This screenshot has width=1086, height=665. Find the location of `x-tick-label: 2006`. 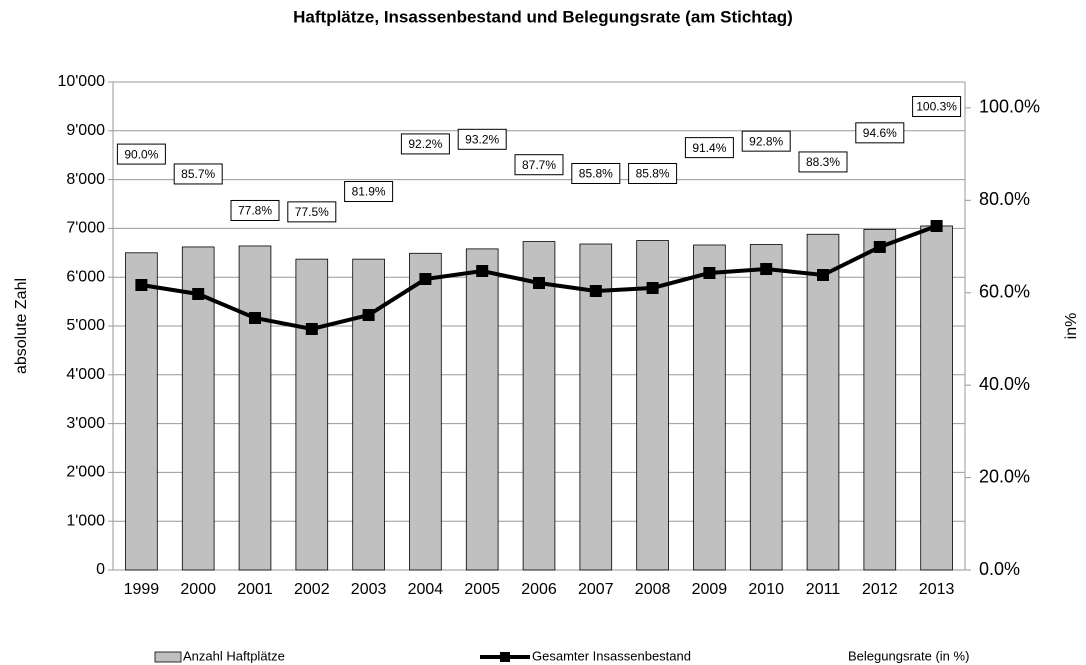

x-tick-label: 2006 is located at coordinates (539, 589).